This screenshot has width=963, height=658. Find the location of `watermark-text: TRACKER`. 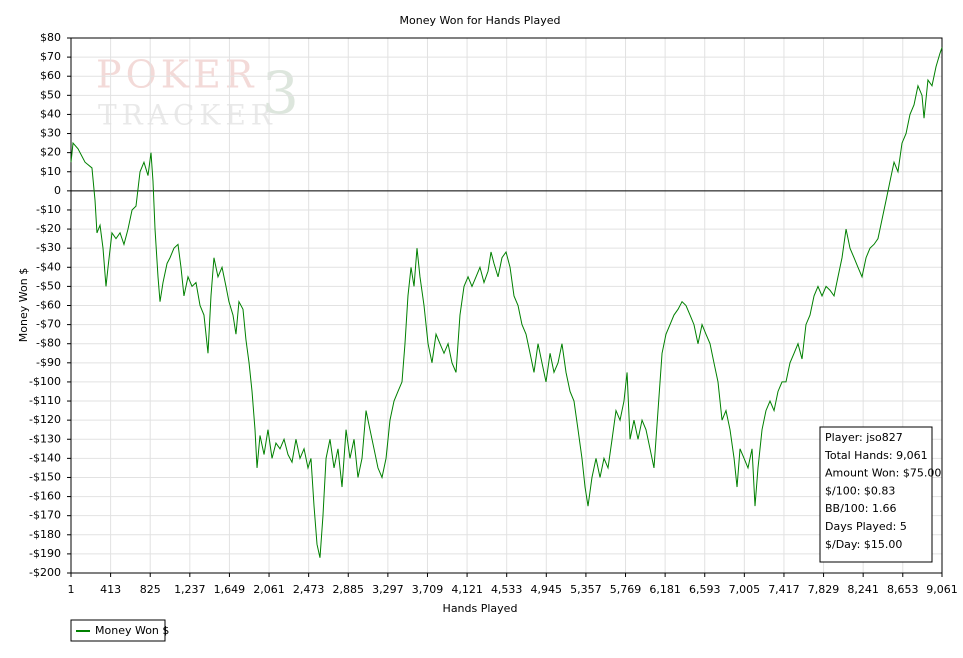

watermark-text: TRACKER is located at coordinates (187, 115).